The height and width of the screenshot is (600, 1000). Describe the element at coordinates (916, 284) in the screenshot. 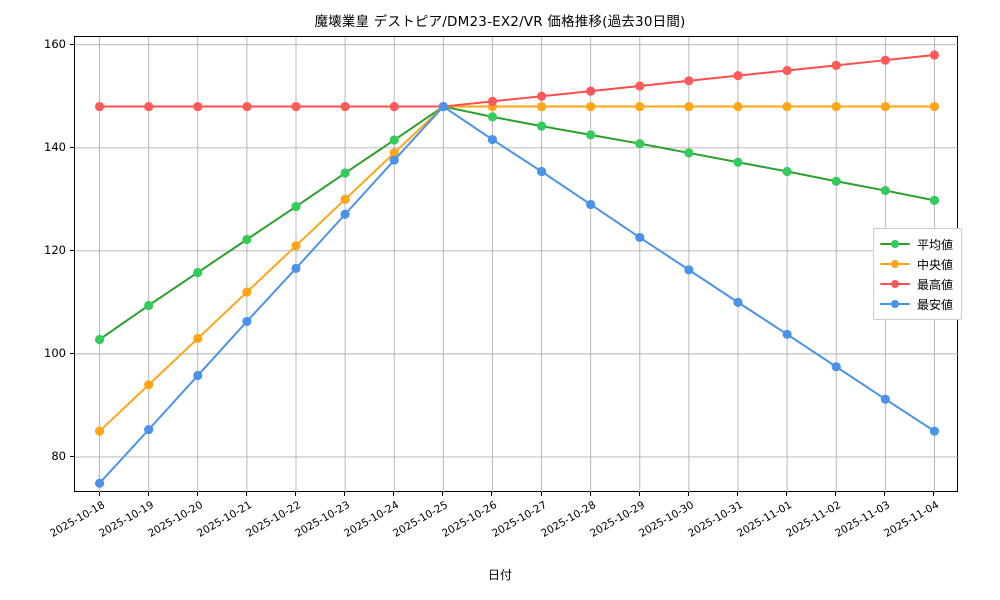

I see `legend-item-2: 最高値` at that location.